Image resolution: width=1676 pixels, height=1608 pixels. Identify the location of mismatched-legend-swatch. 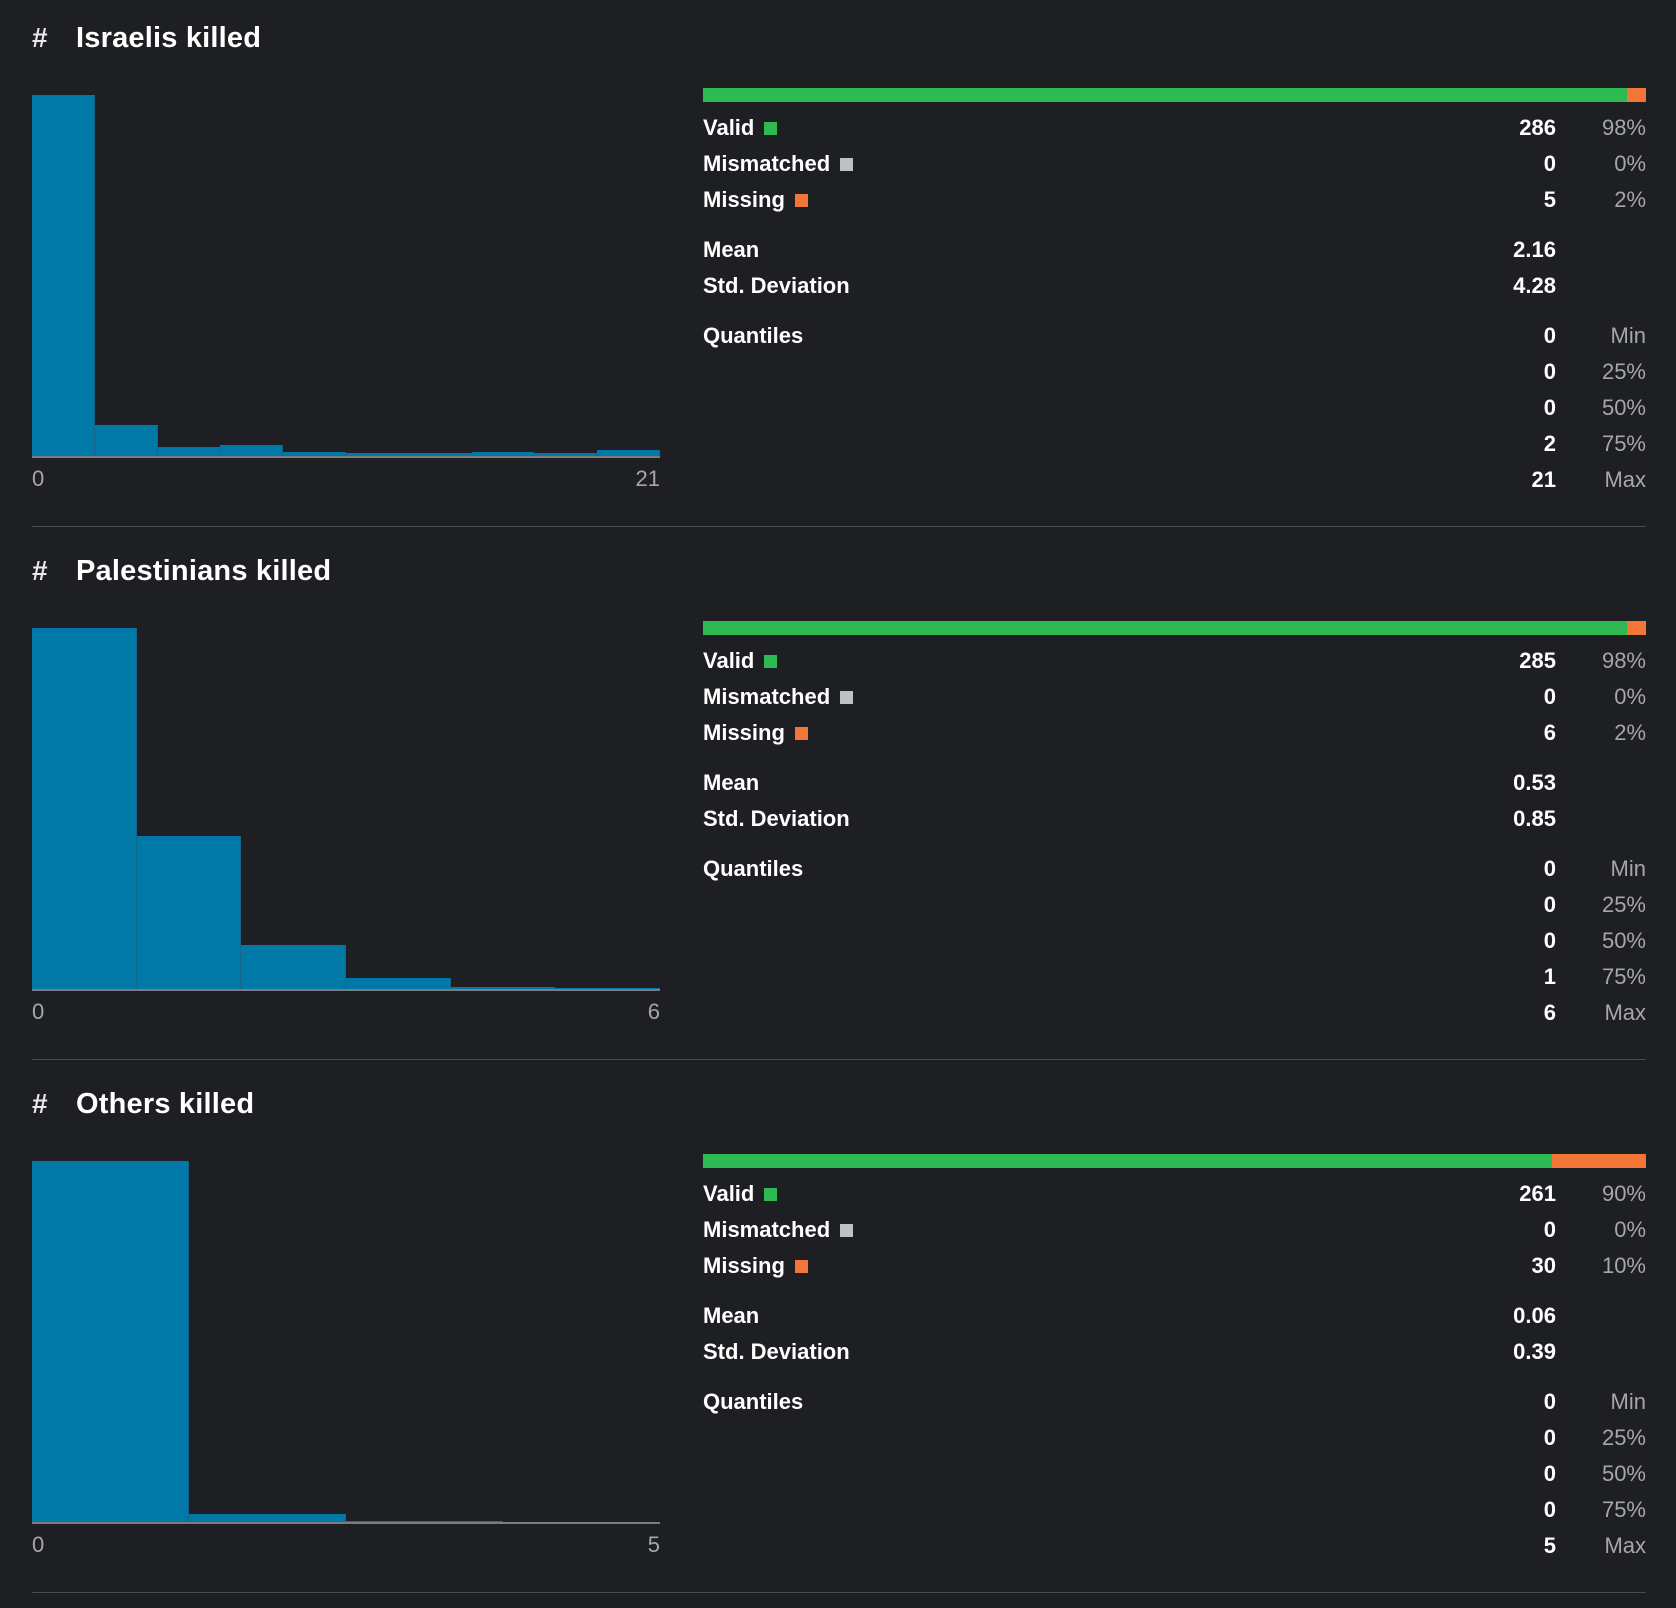
(847, 1230).